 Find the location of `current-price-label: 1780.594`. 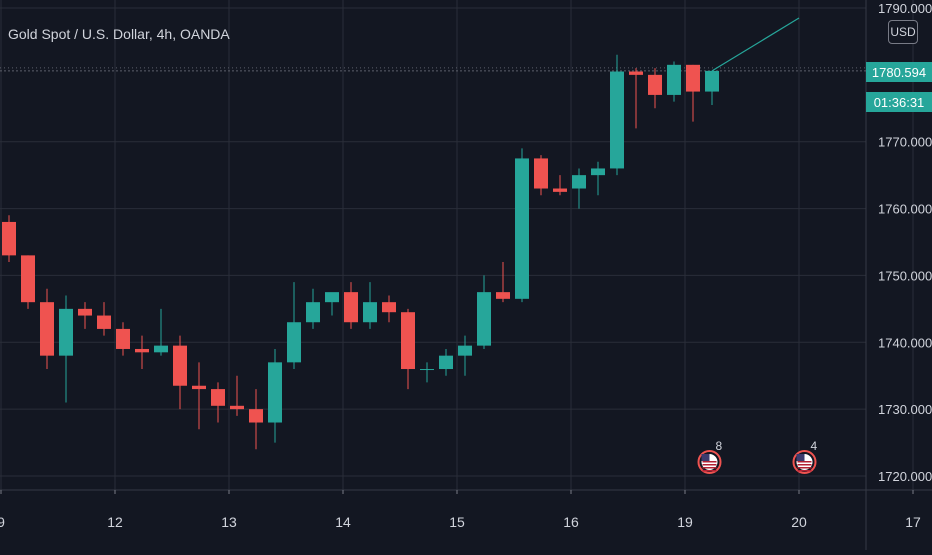

current-price-label: 1780.594 is located at coordinates (899, 72).